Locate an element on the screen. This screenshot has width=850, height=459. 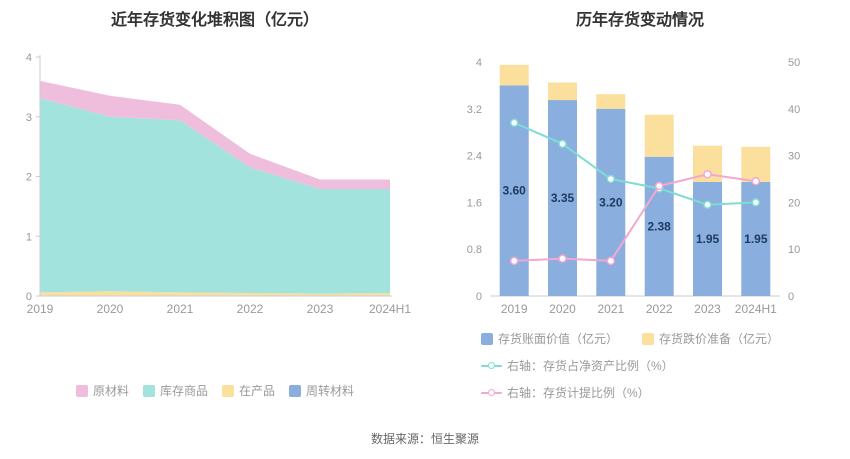
left-y-tick-label: 1.6 is located at coordinates (474, 203).